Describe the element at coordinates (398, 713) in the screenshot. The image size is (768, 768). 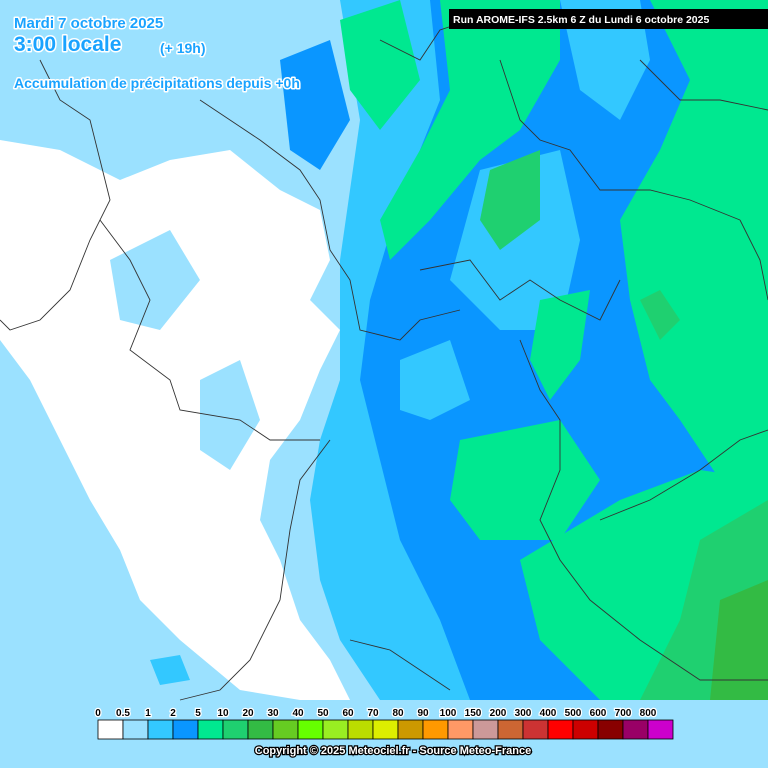
I see `legend-label: 80` at that location.